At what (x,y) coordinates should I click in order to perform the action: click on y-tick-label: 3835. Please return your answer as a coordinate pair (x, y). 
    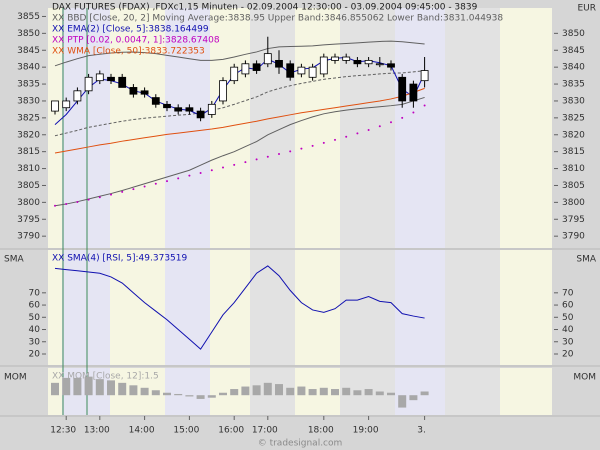
    Looking at the image, I should click on (28, 85).